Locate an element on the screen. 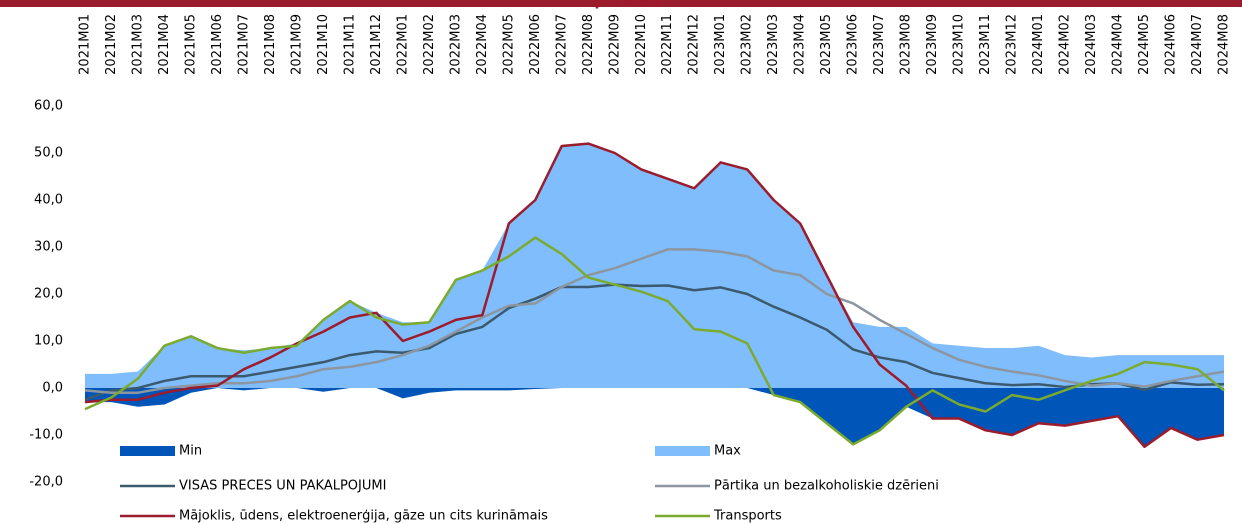  x-tick-label: 2023M02 is located at coordinates (747, 44).